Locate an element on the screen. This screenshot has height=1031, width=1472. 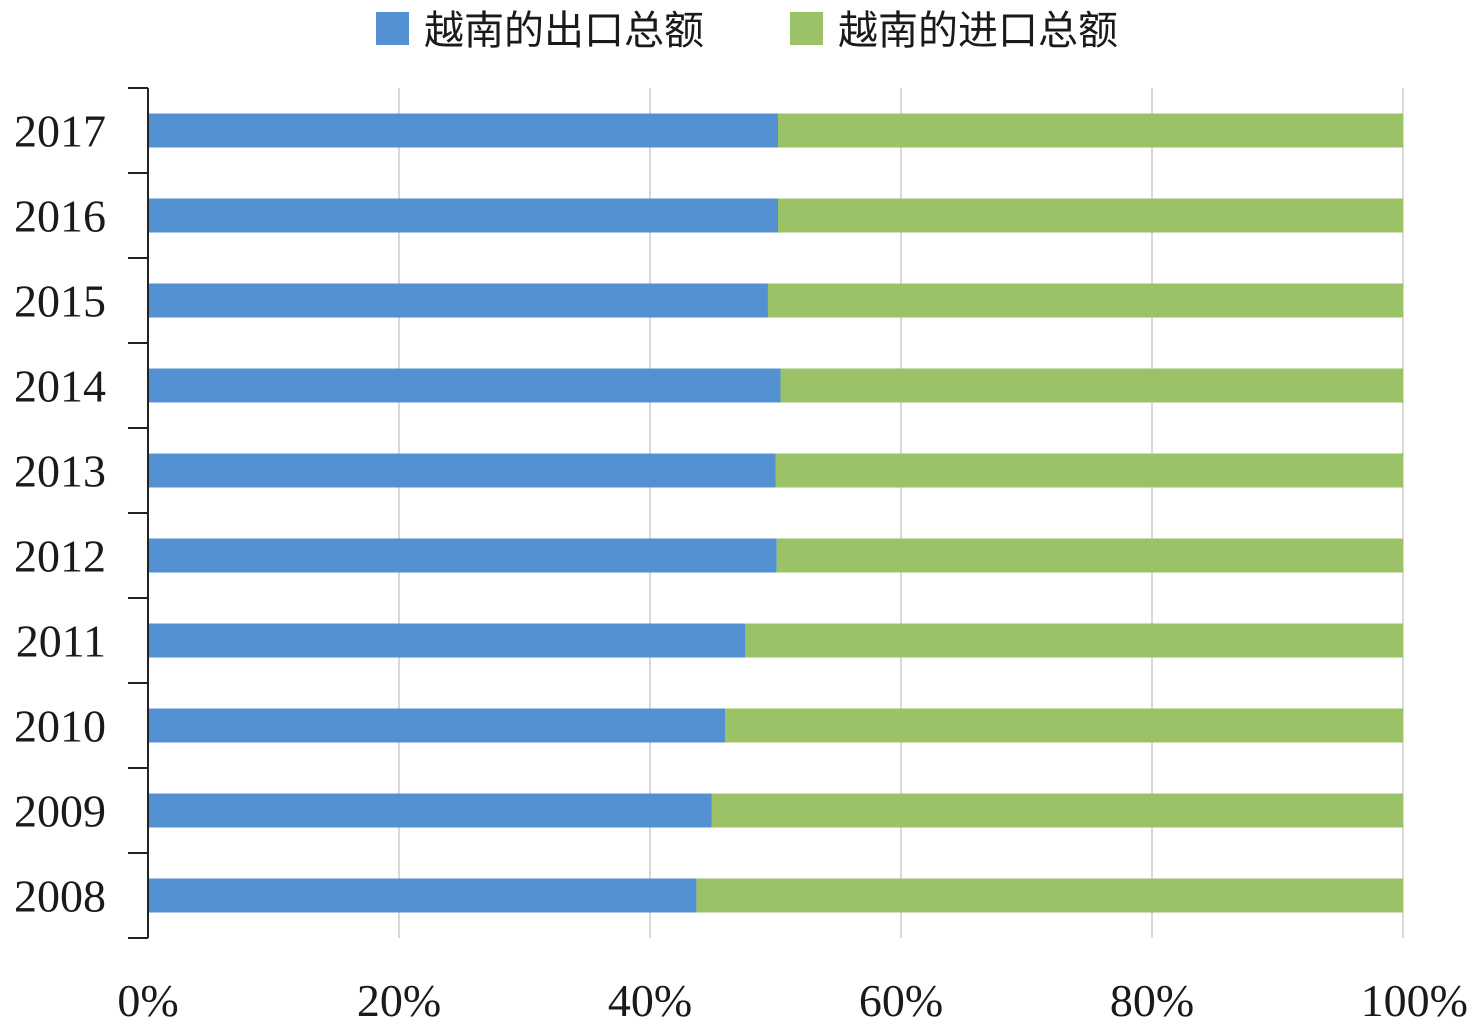
bar-import-2010 is located at coordinates (1064, 725).